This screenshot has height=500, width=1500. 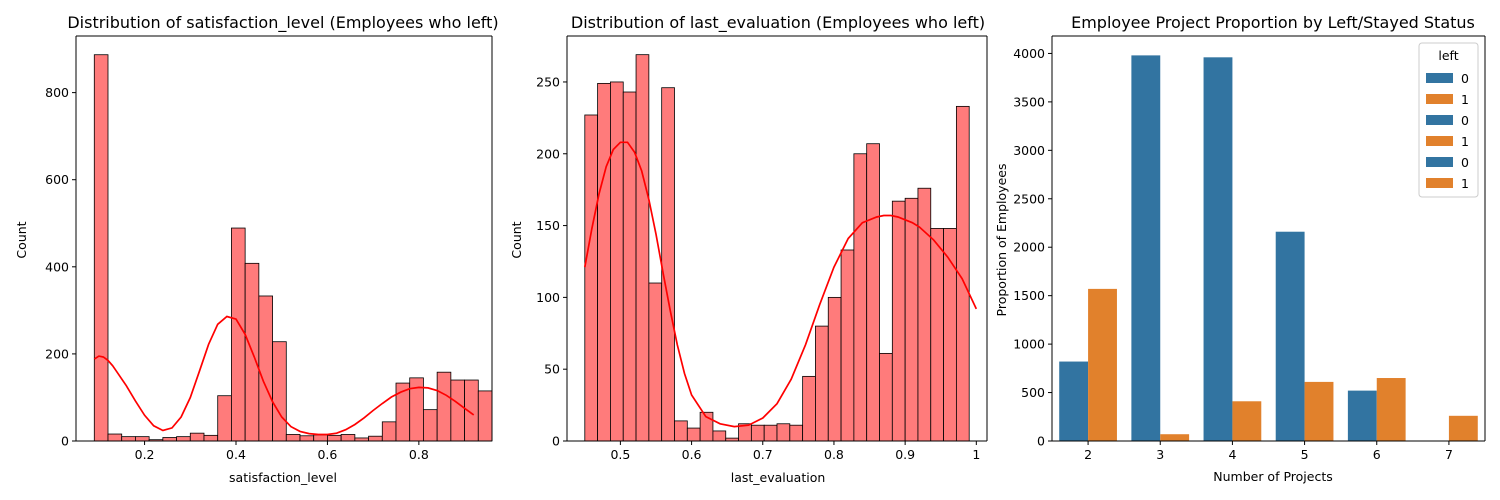 What do you see at coordinates (1029, 344) in the screenshot?
I see `y-tick-label: 1000` at bounding box center [1029, 344].